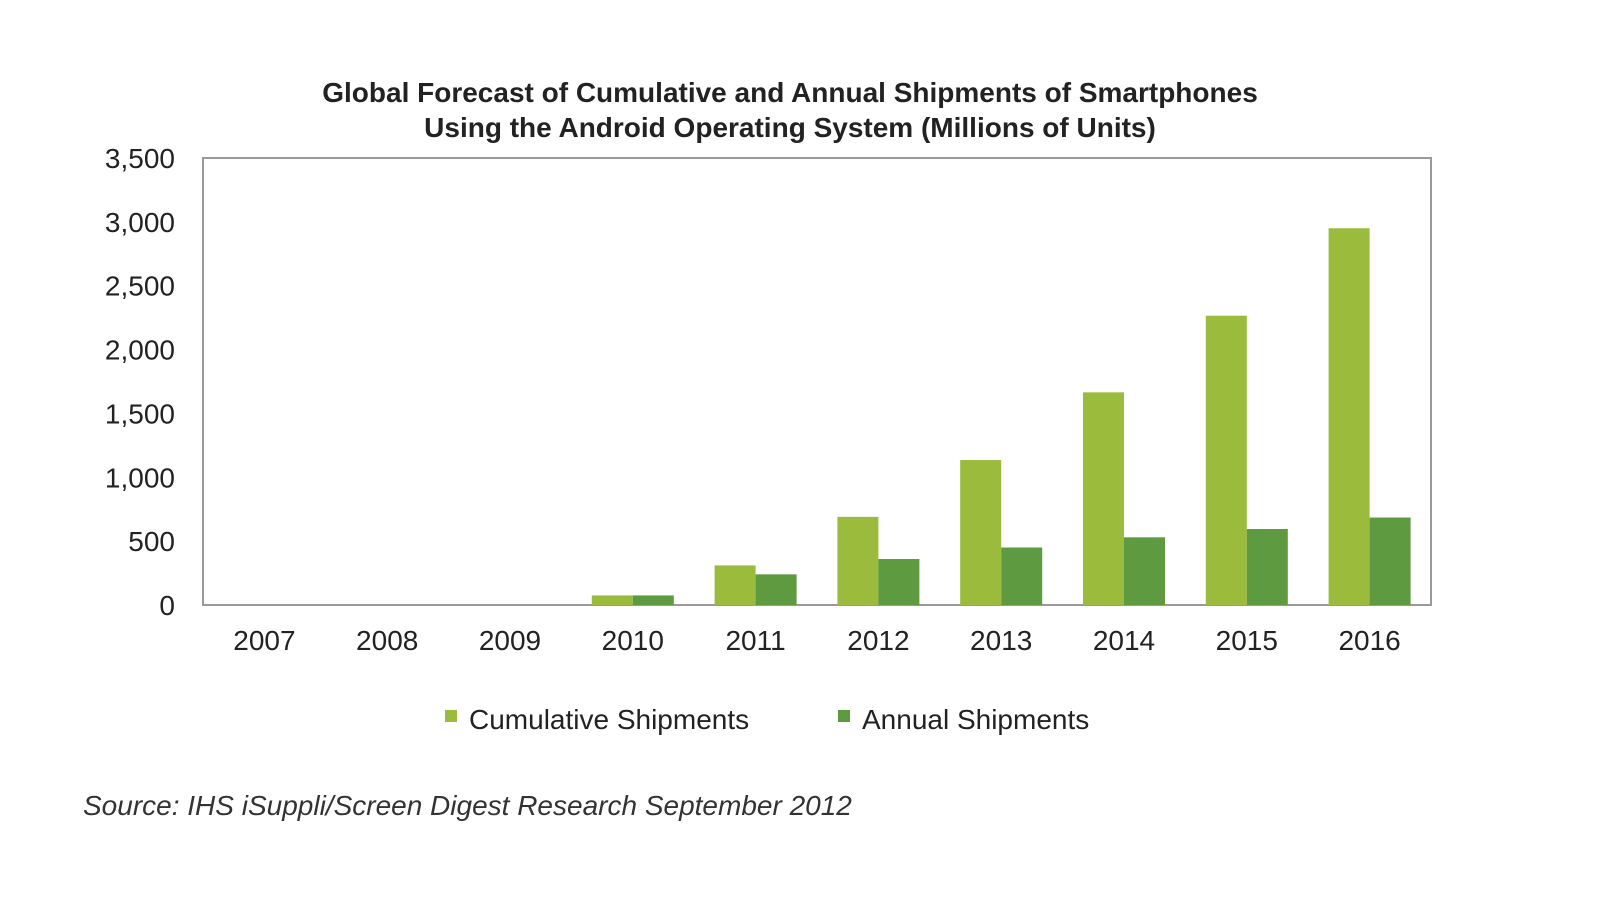 This screenshot has width=1600, height=900. What do you see at coordinates (140, 413) in the screenshot?
I see `y-tick-label: 1,500` at bounding box center [140, 413].